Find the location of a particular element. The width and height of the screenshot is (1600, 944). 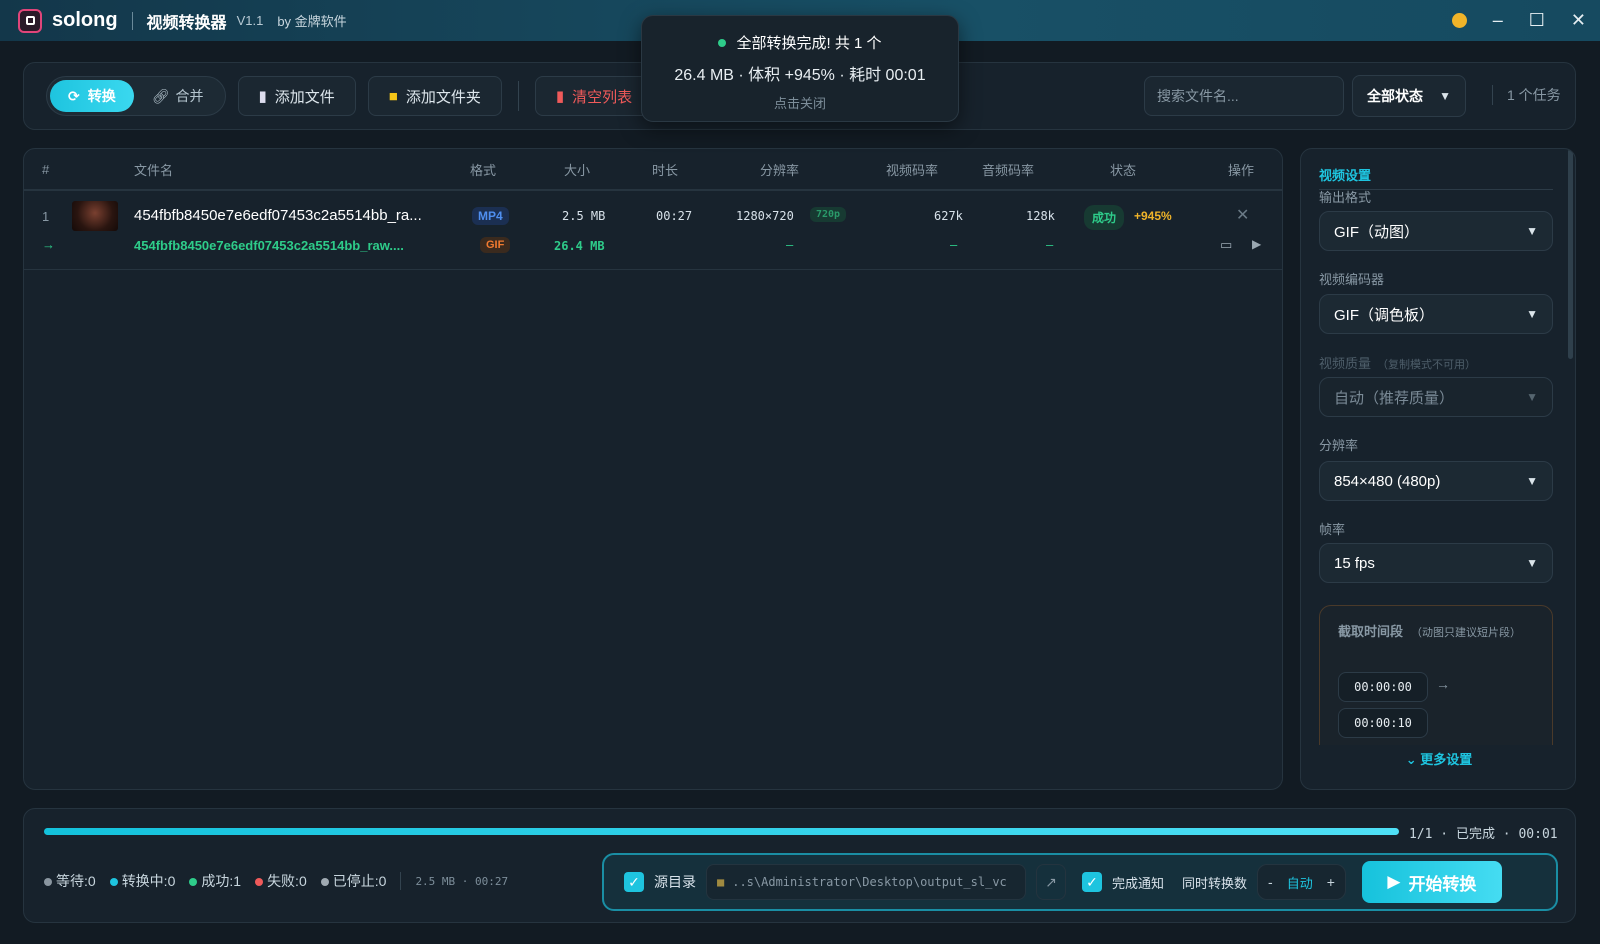

app-version: V1.1 is located at coordinates (250, 20).